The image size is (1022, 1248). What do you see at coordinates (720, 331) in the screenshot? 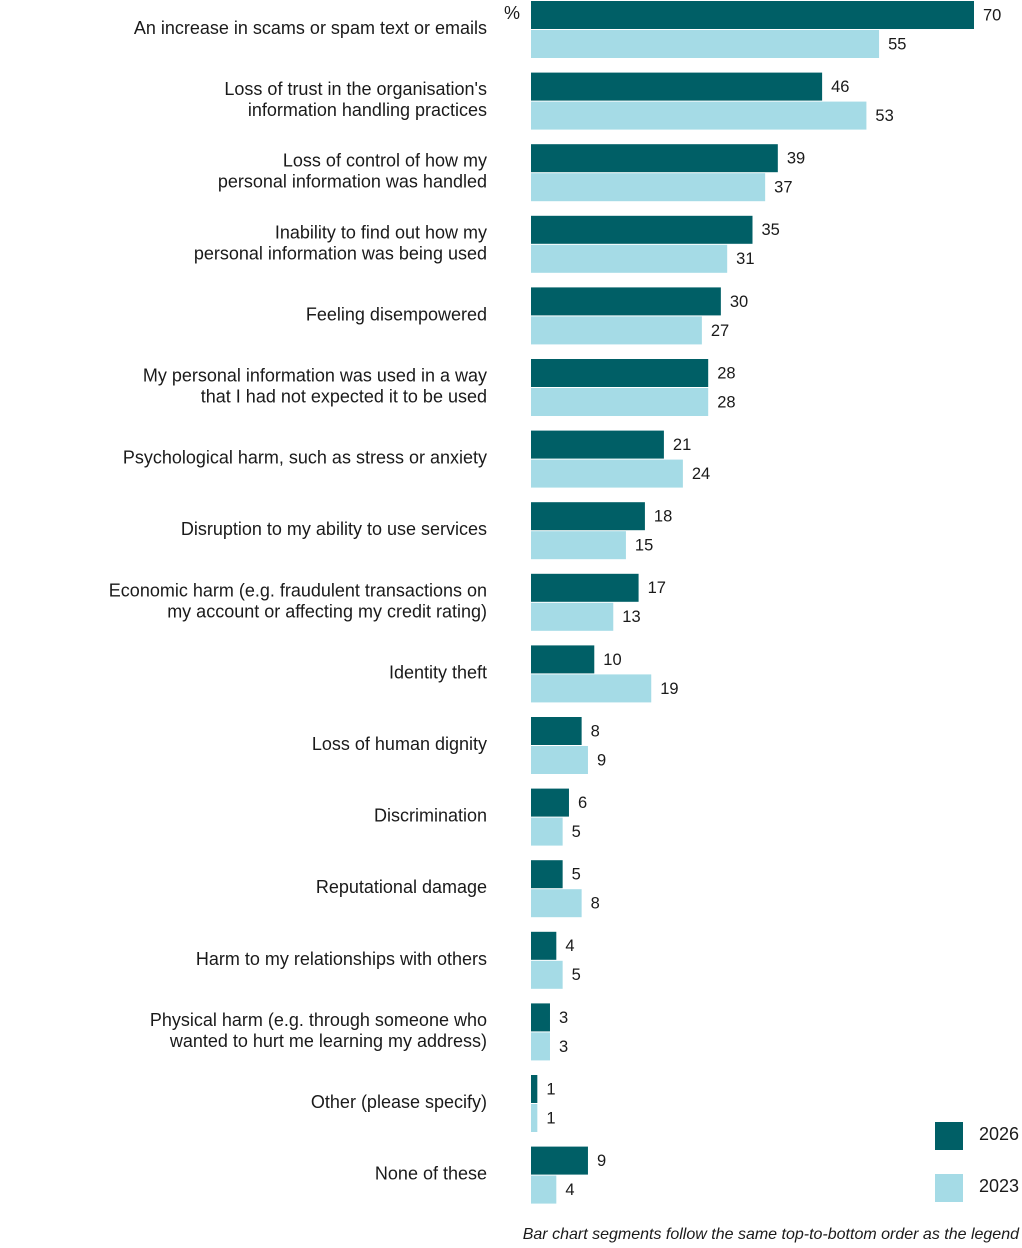
I see `value-label: 27` at bounding box center [720, 331].